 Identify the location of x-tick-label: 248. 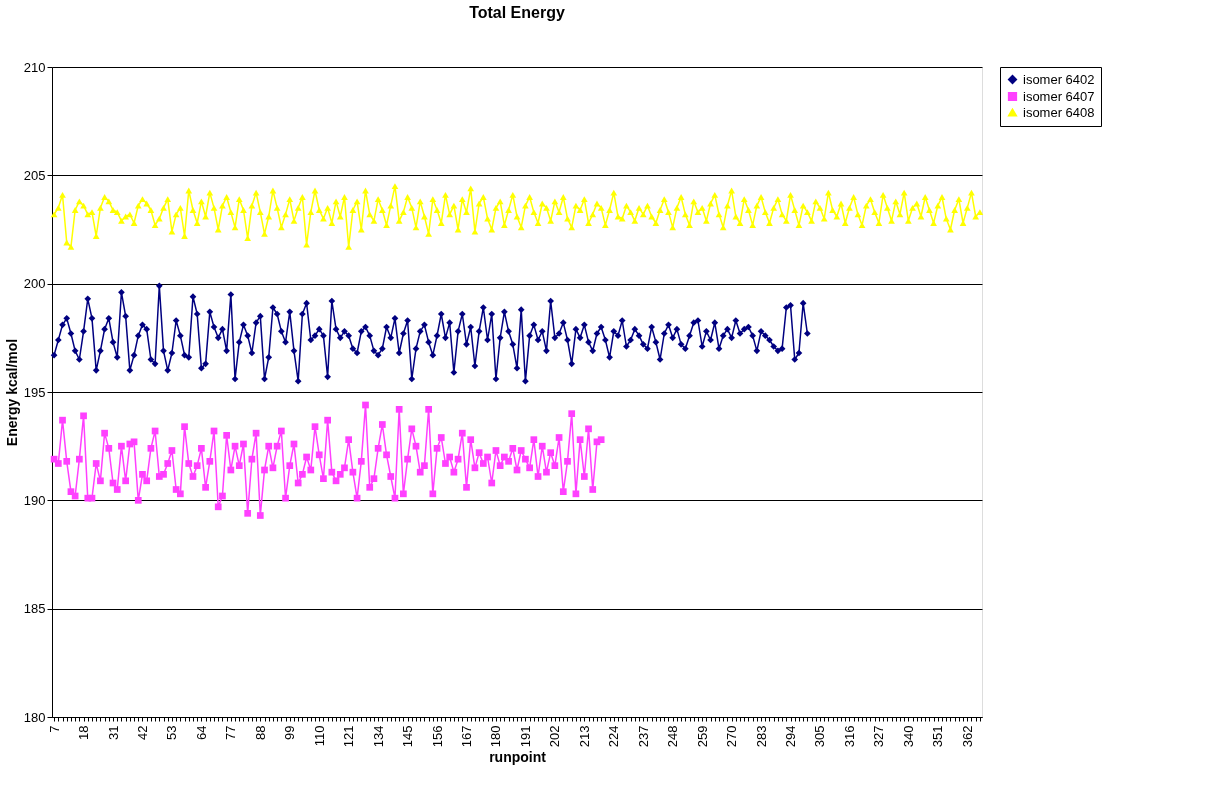
(673, 736).